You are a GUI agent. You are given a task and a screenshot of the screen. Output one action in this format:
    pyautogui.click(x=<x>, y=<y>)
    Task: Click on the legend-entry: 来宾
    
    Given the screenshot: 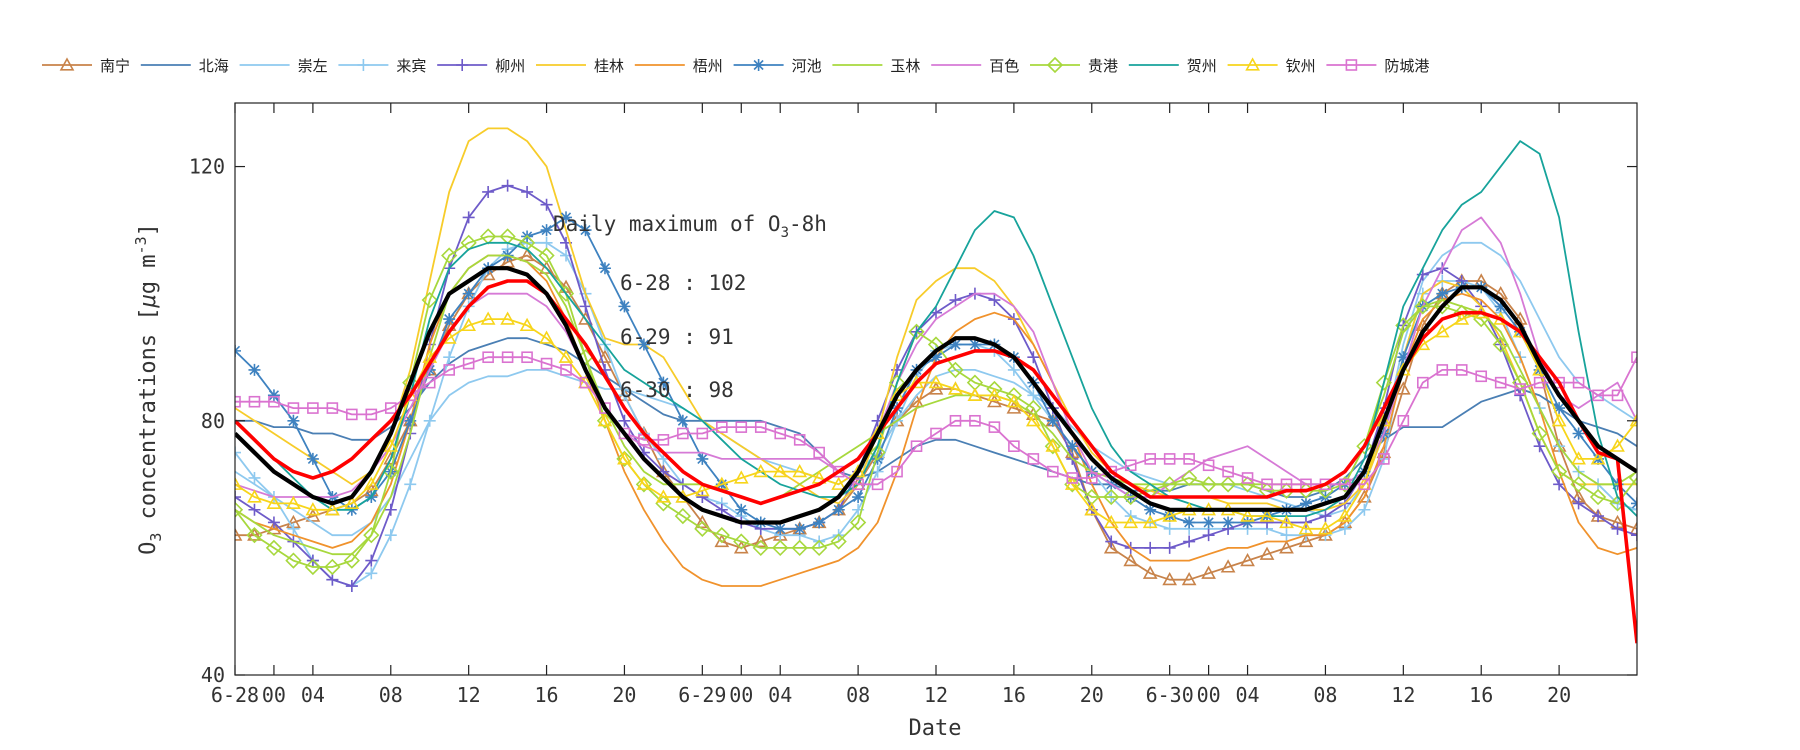 What is the action you would take?
    pyautogui.click(x=382, y=66)
    